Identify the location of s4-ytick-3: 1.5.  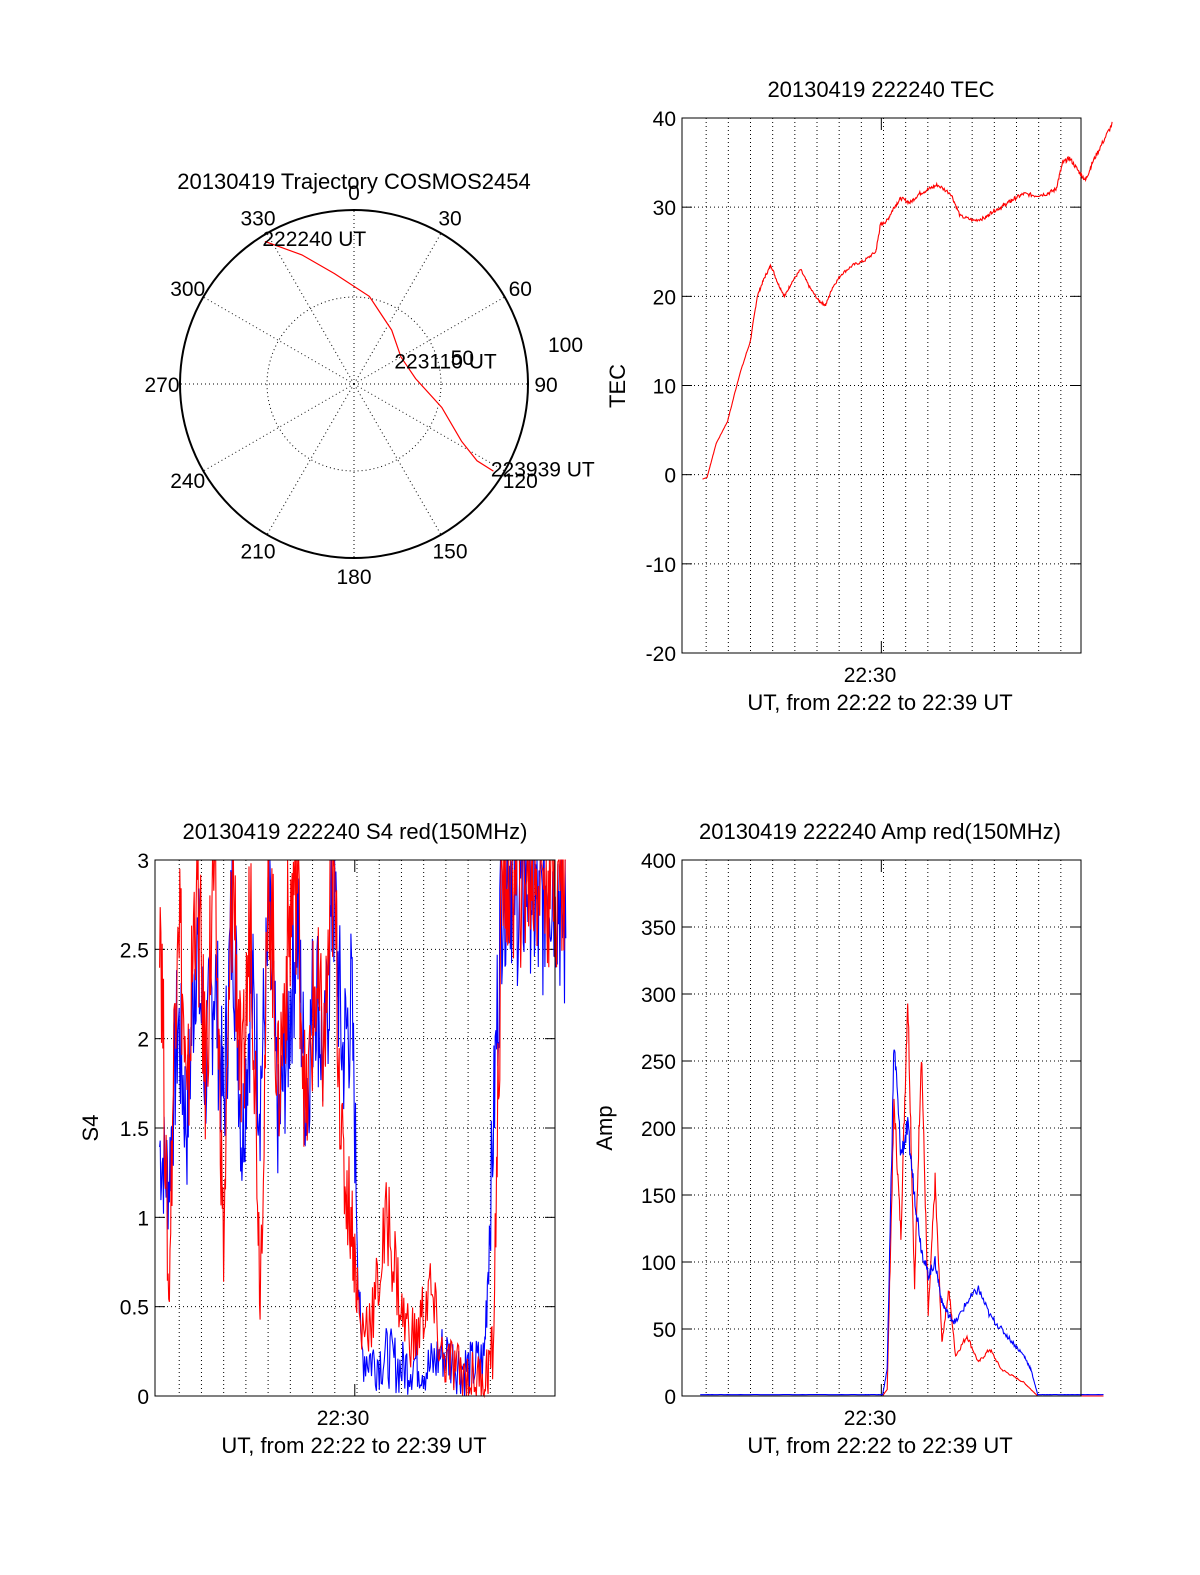
(134, 1129).